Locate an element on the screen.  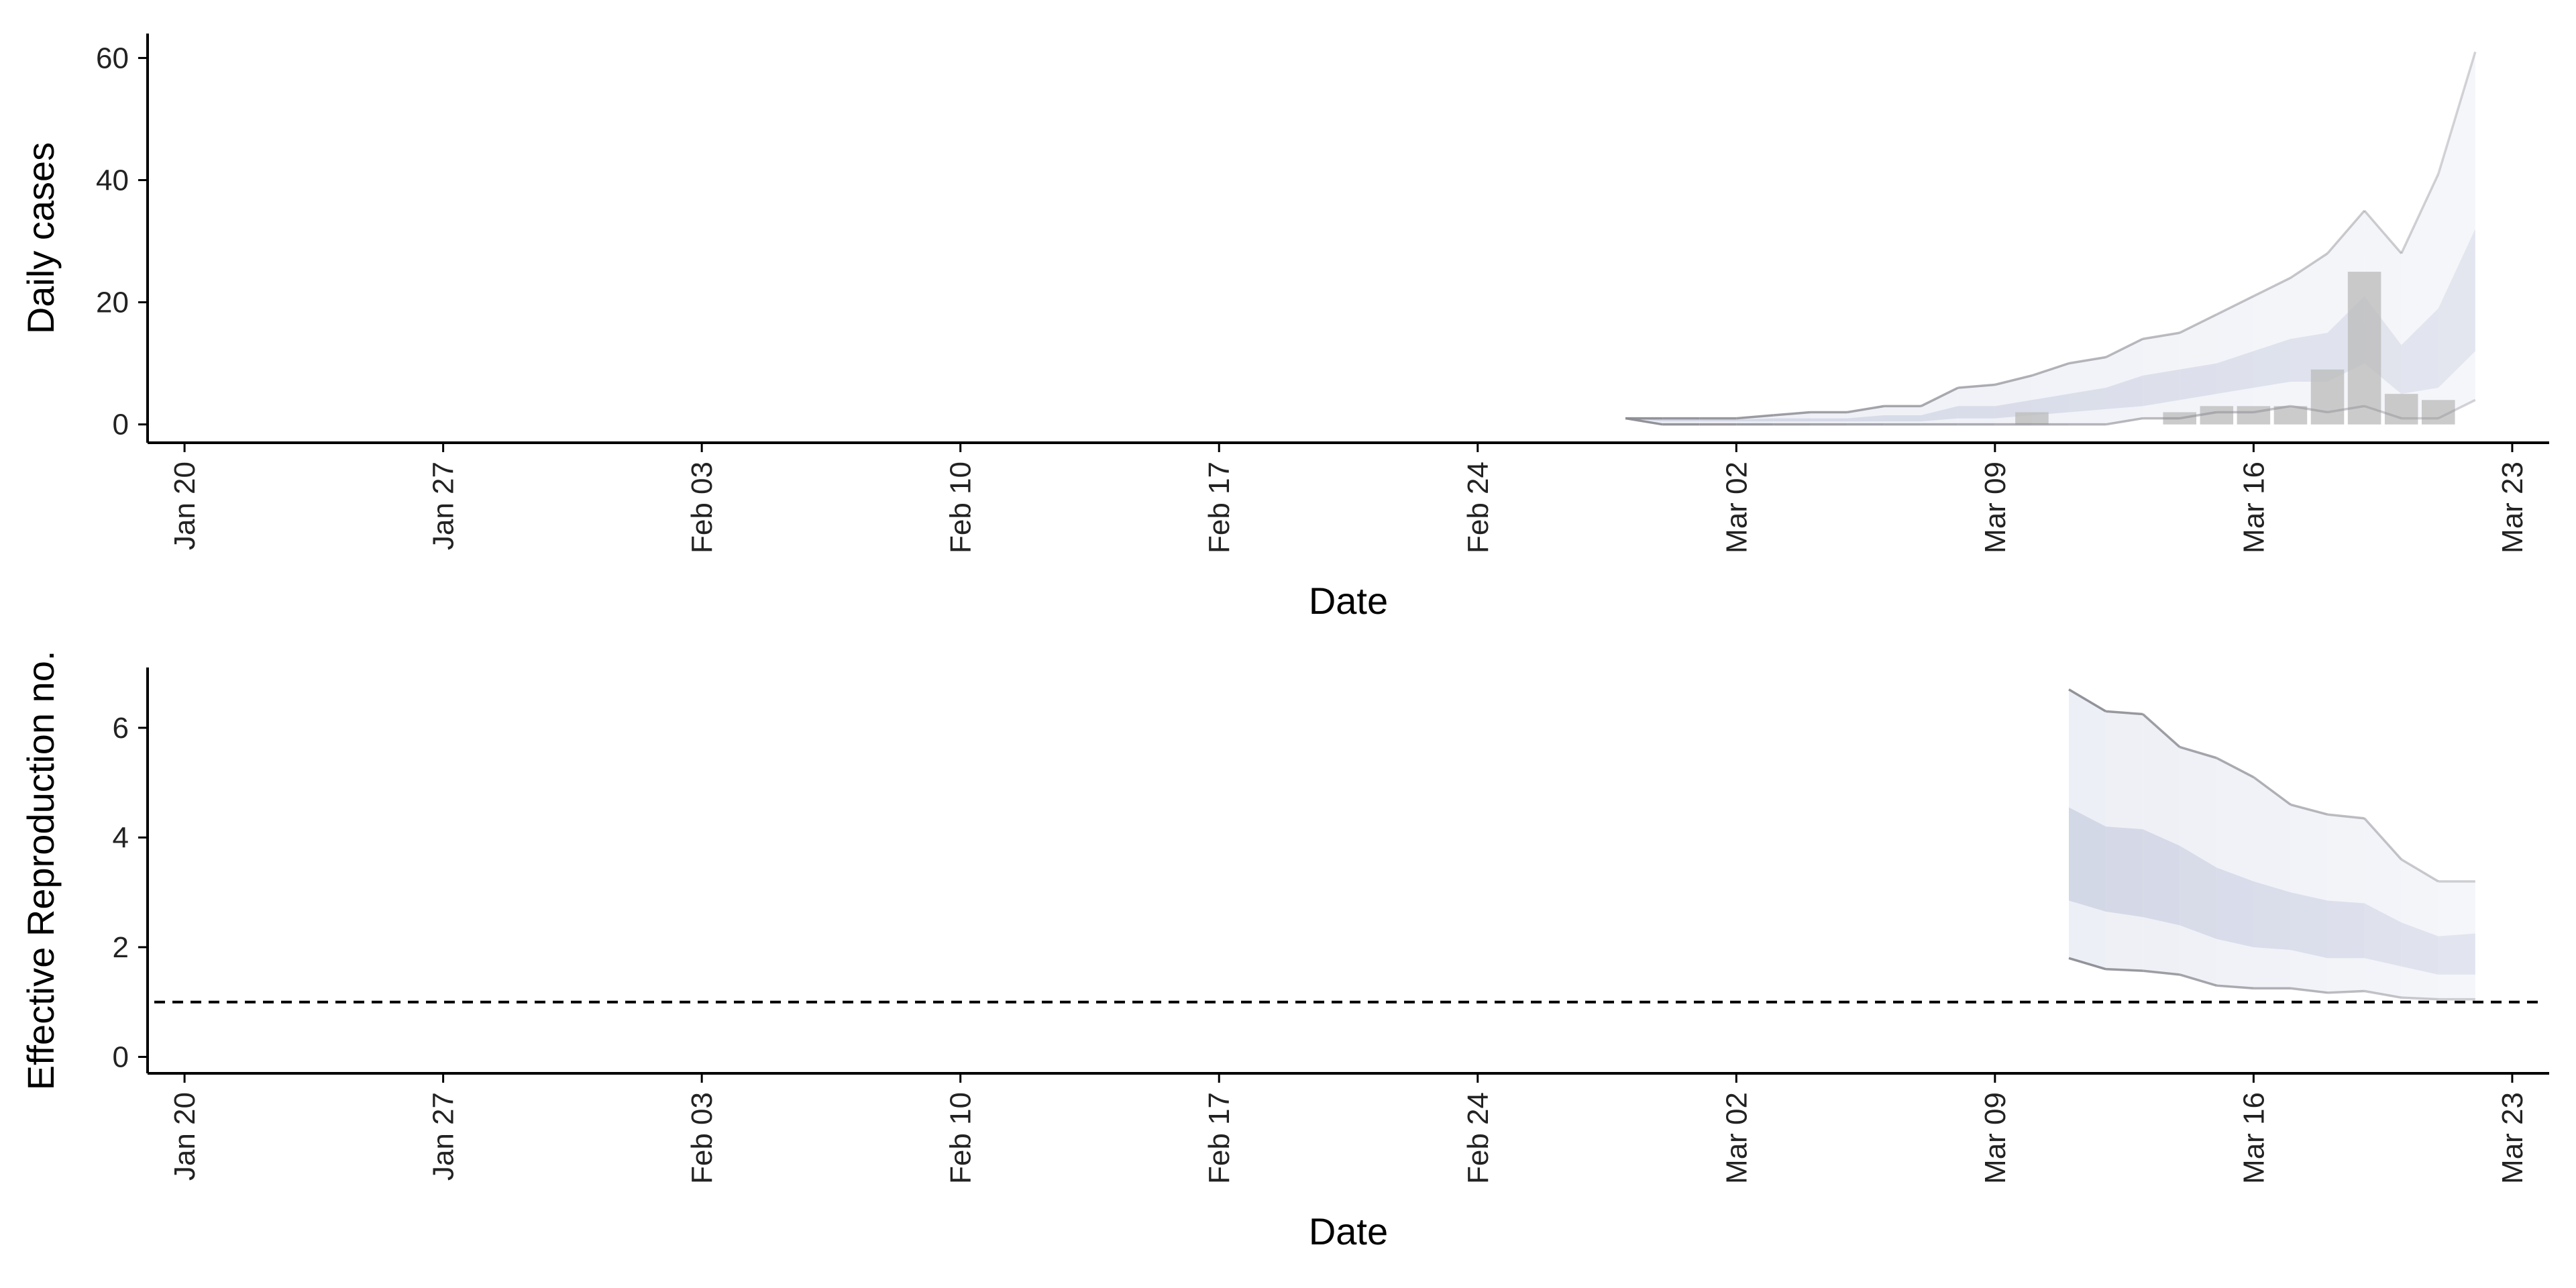
x-tick-label: Feb 24 is located at coordinates (1478, 1138).